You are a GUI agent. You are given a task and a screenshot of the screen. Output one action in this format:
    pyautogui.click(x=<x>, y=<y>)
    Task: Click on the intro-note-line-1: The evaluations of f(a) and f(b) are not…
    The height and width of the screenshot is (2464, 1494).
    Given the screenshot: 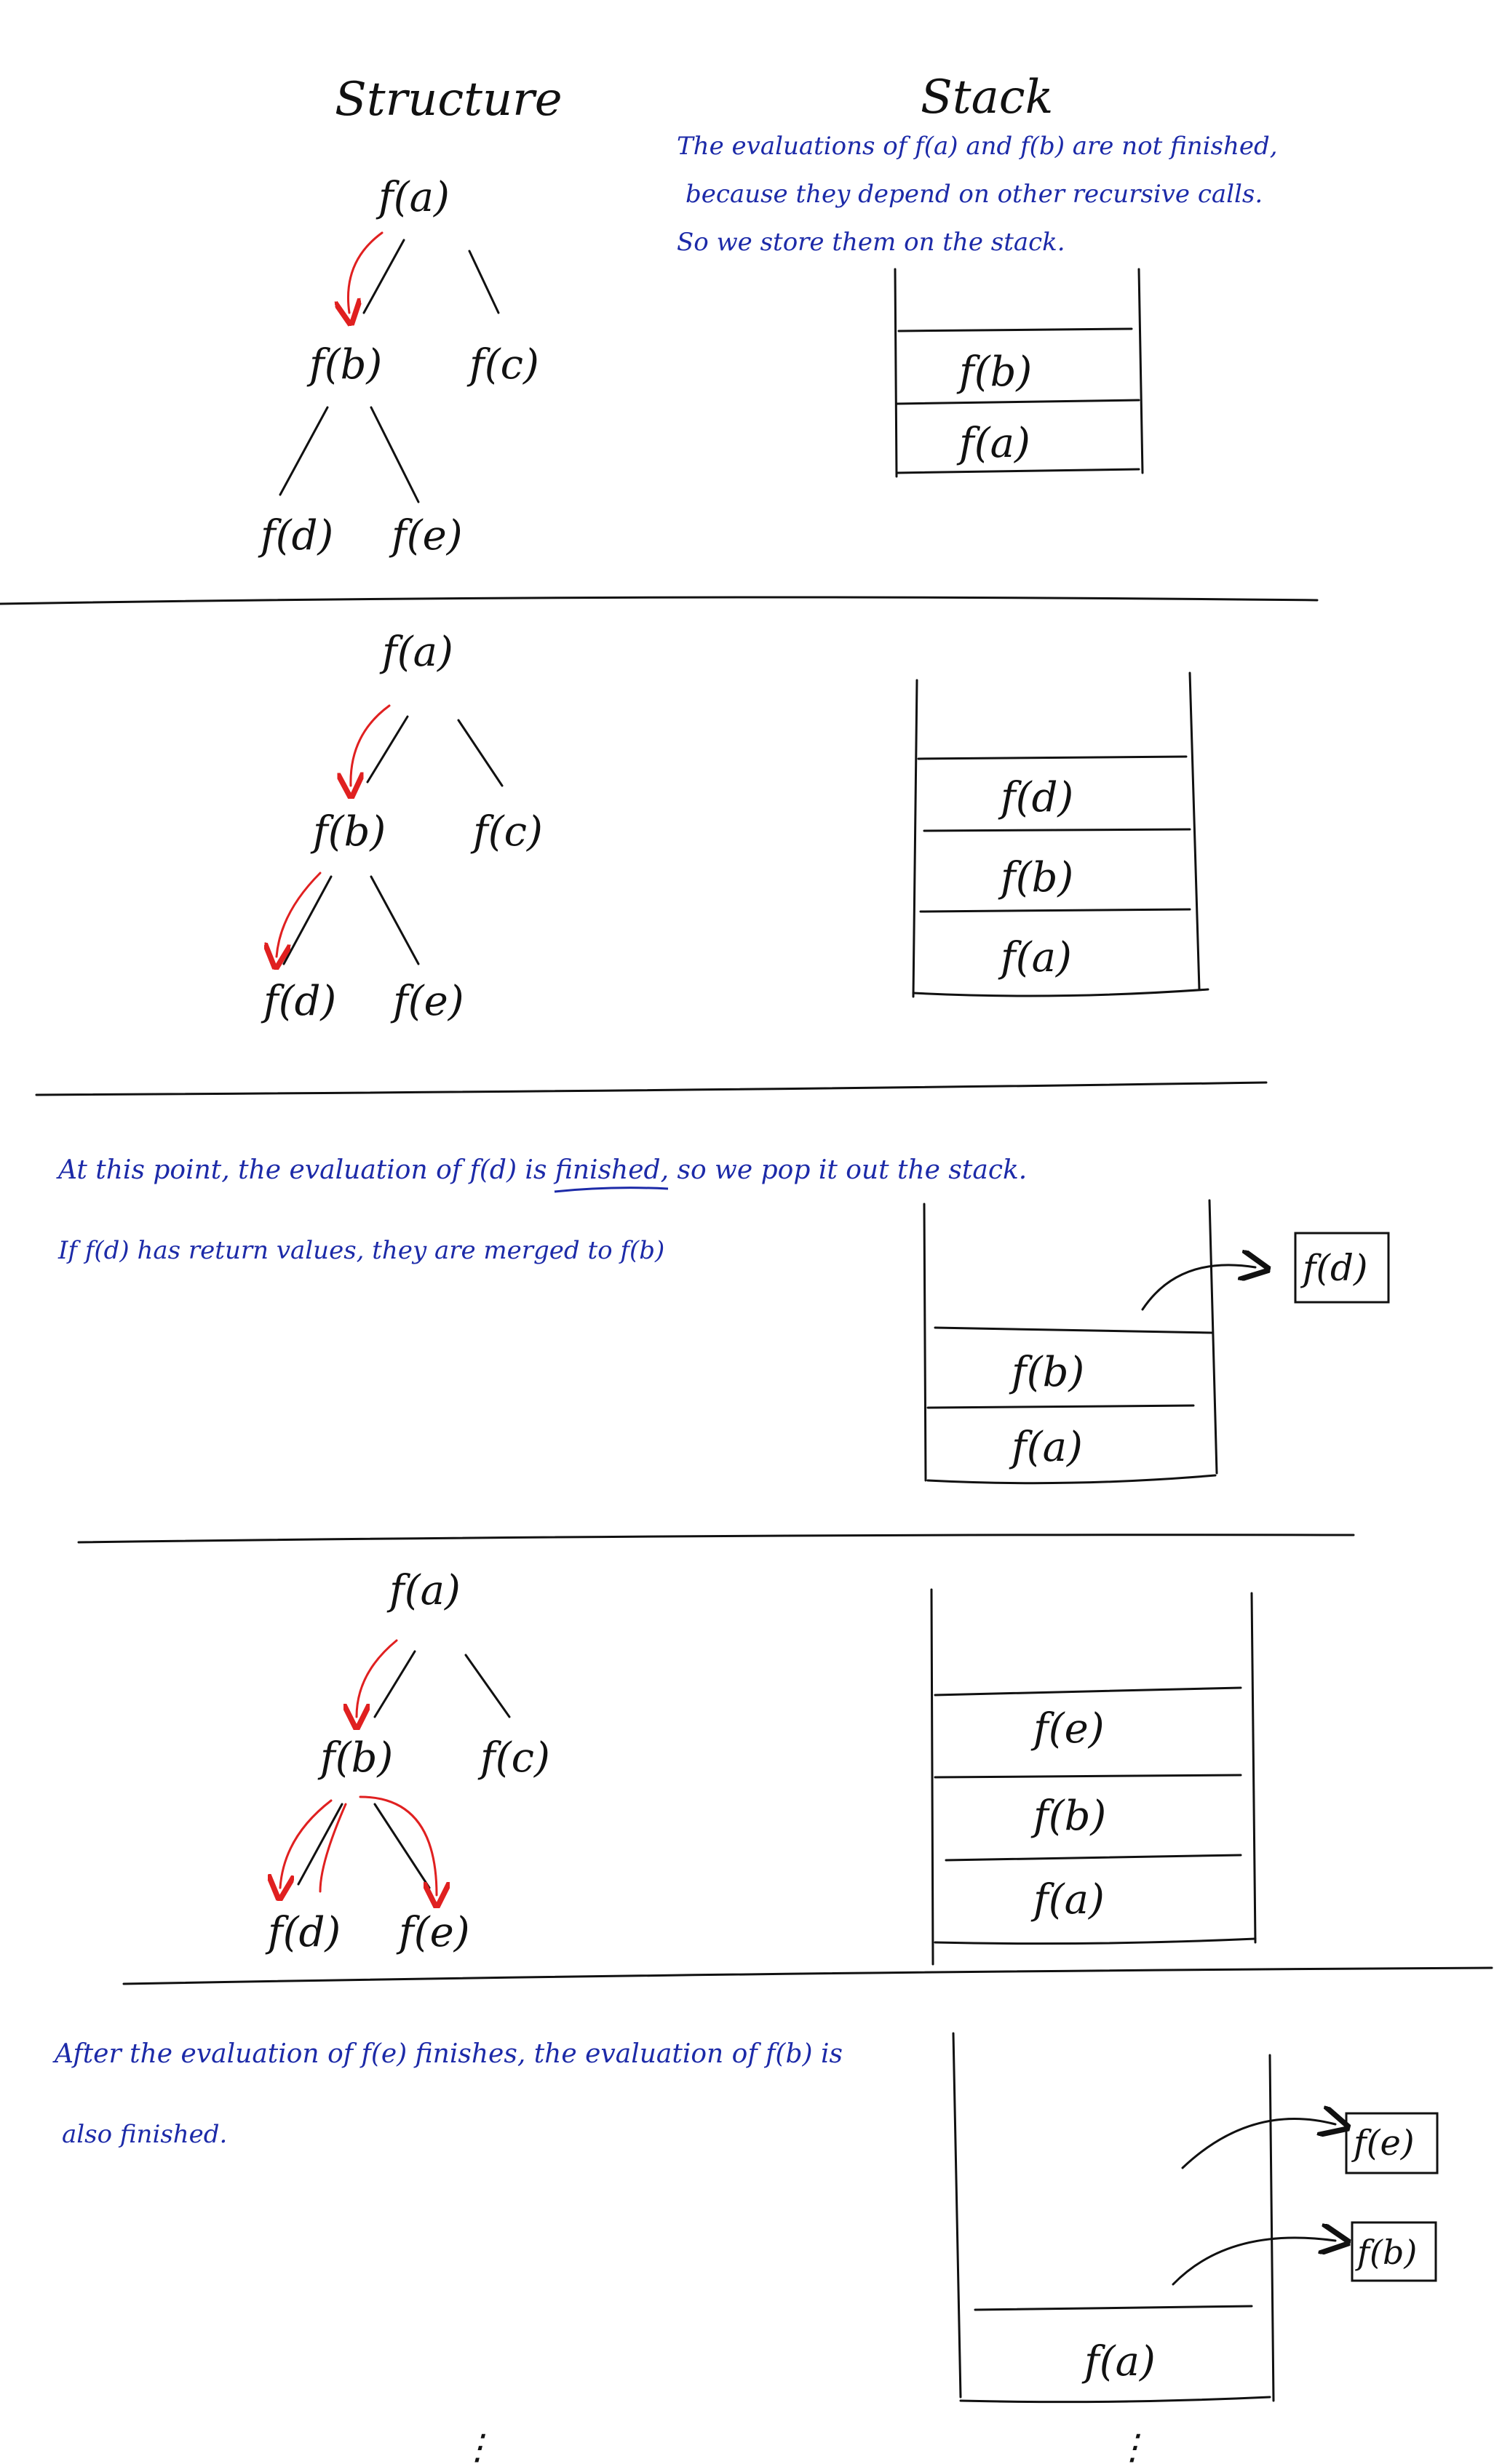 What is the action you would take?
    pyautogui.click(x=977, y=146)
    